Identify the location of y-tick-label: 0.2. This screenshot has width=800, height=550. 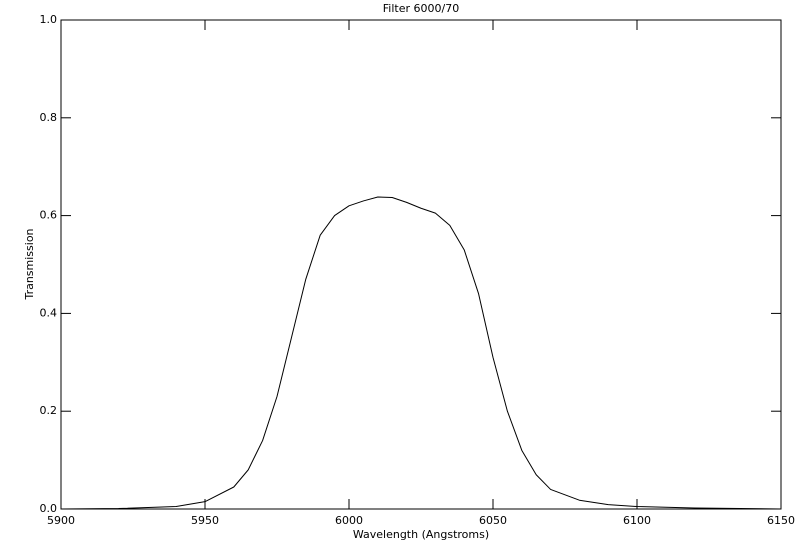
(49, 410).